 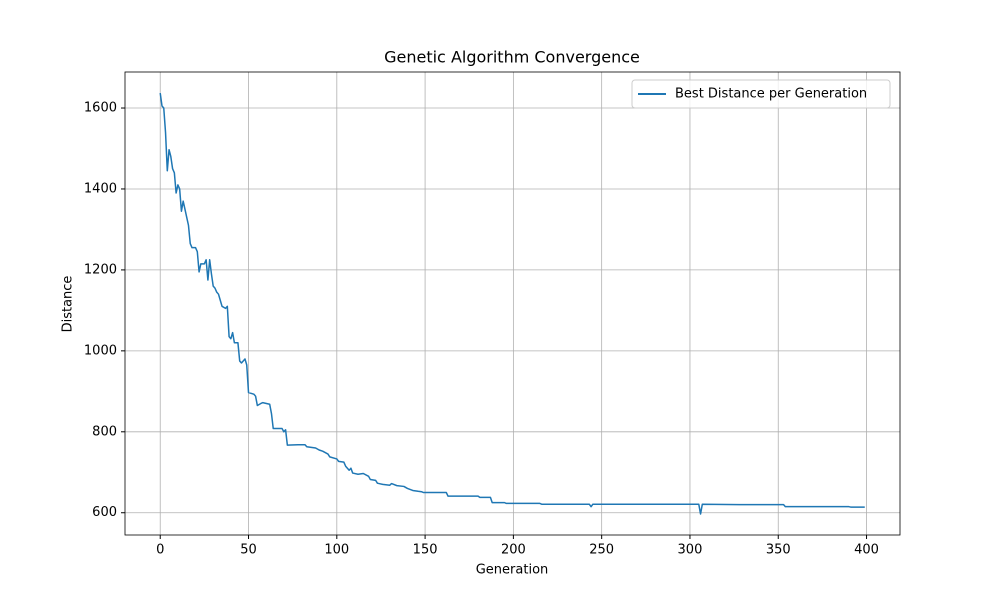 I want to click on x-tick-label: 300, so click(x=690, y=550).